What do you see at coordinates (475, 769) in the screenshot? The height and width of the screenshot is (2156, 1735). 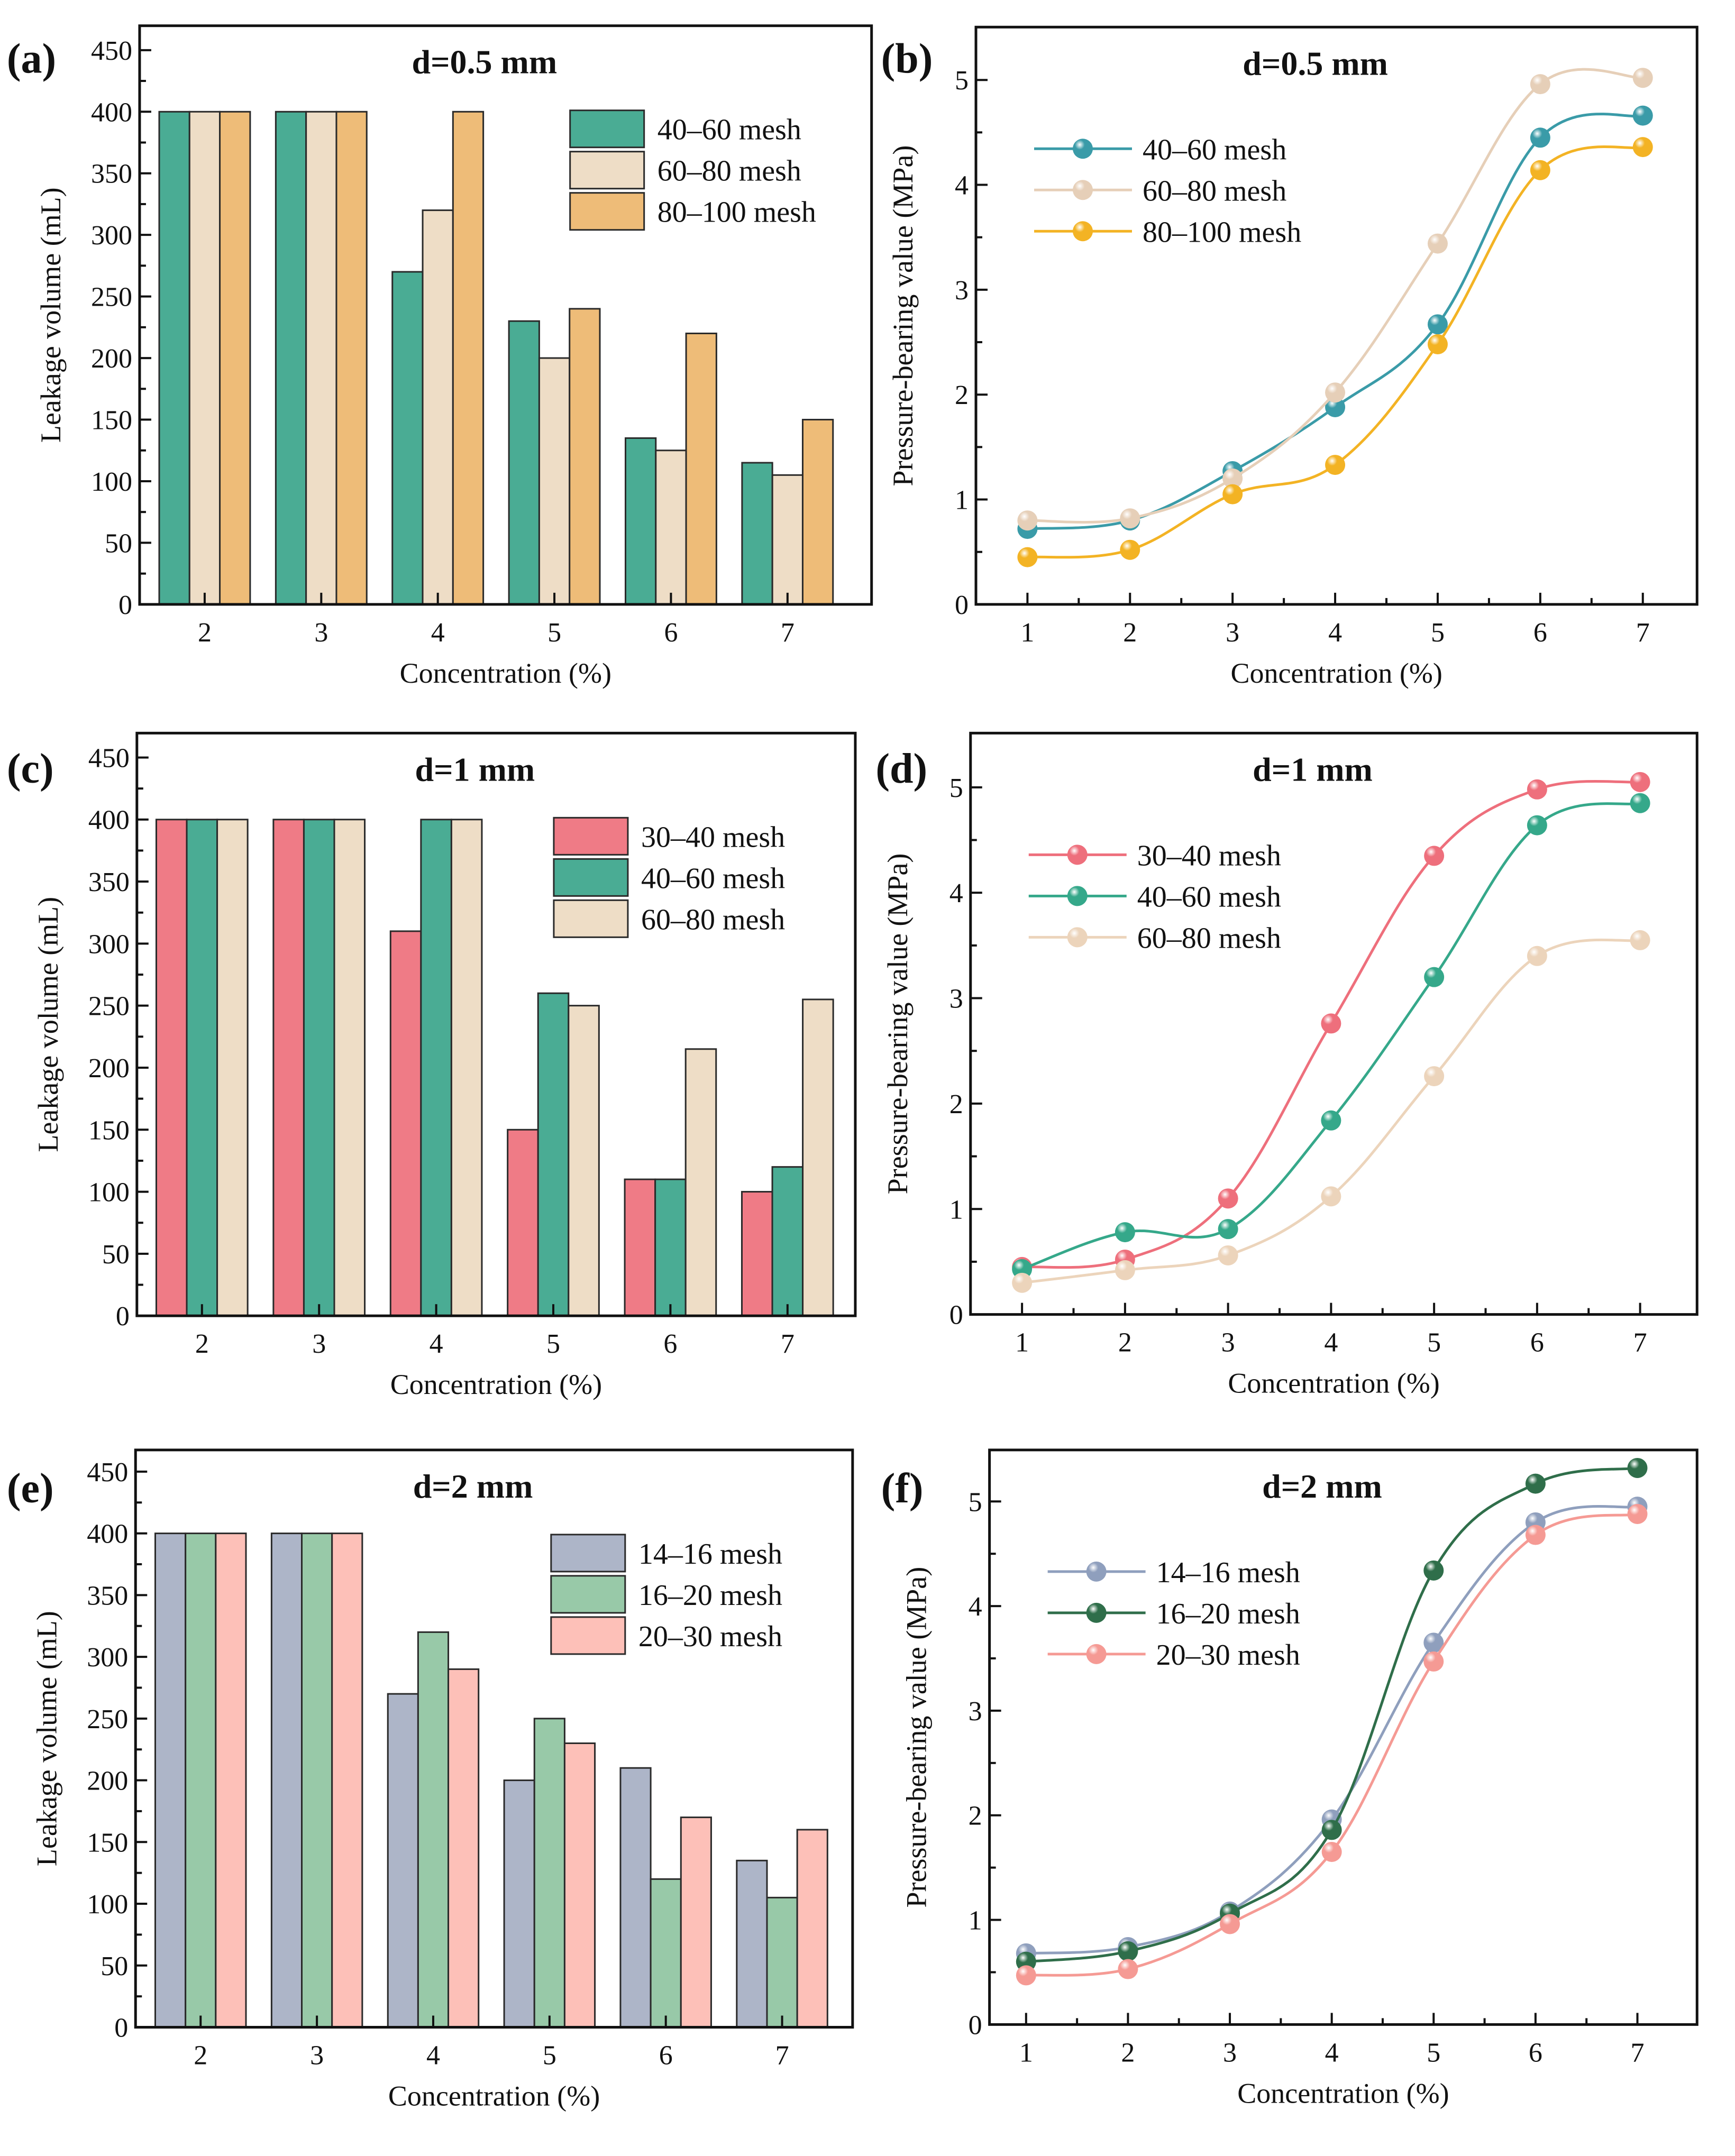 I see `panel-title: d=1 mm` at bounding box center [475, 769].